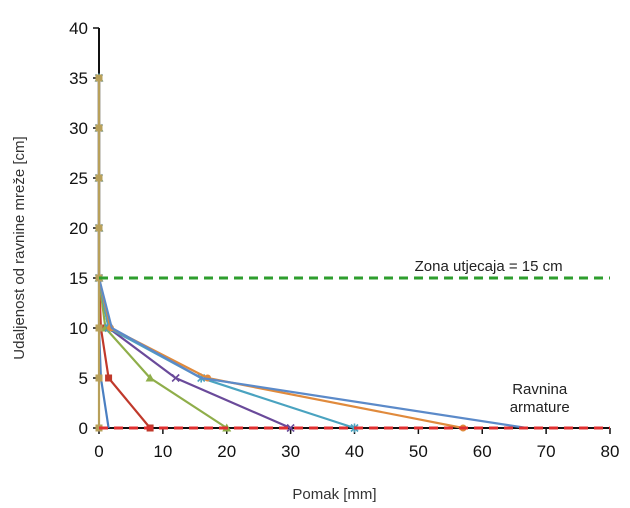 The width and height of the screenshot is (630, 508). I want to click on x-tick-label: 20, so click(226, 451).